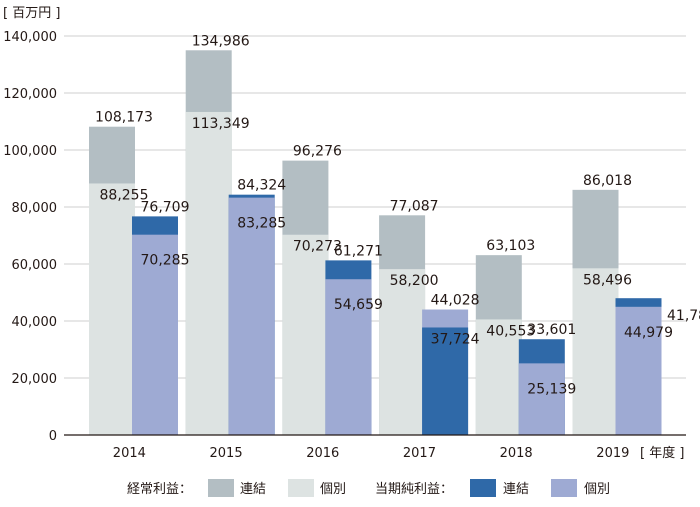 The width and height of the screenshot is (700, 507). Describe the element at coordinates (662, 453) in the screenshot. I see `x-unit-label: [ 年度 ]` at that location.